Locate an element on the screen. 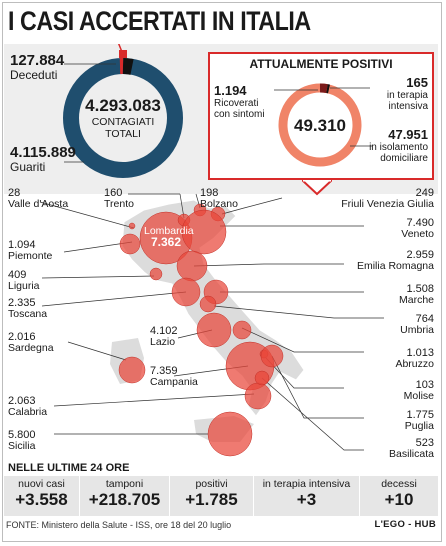  bubble-sardegna is located at coordinates (132, 370).